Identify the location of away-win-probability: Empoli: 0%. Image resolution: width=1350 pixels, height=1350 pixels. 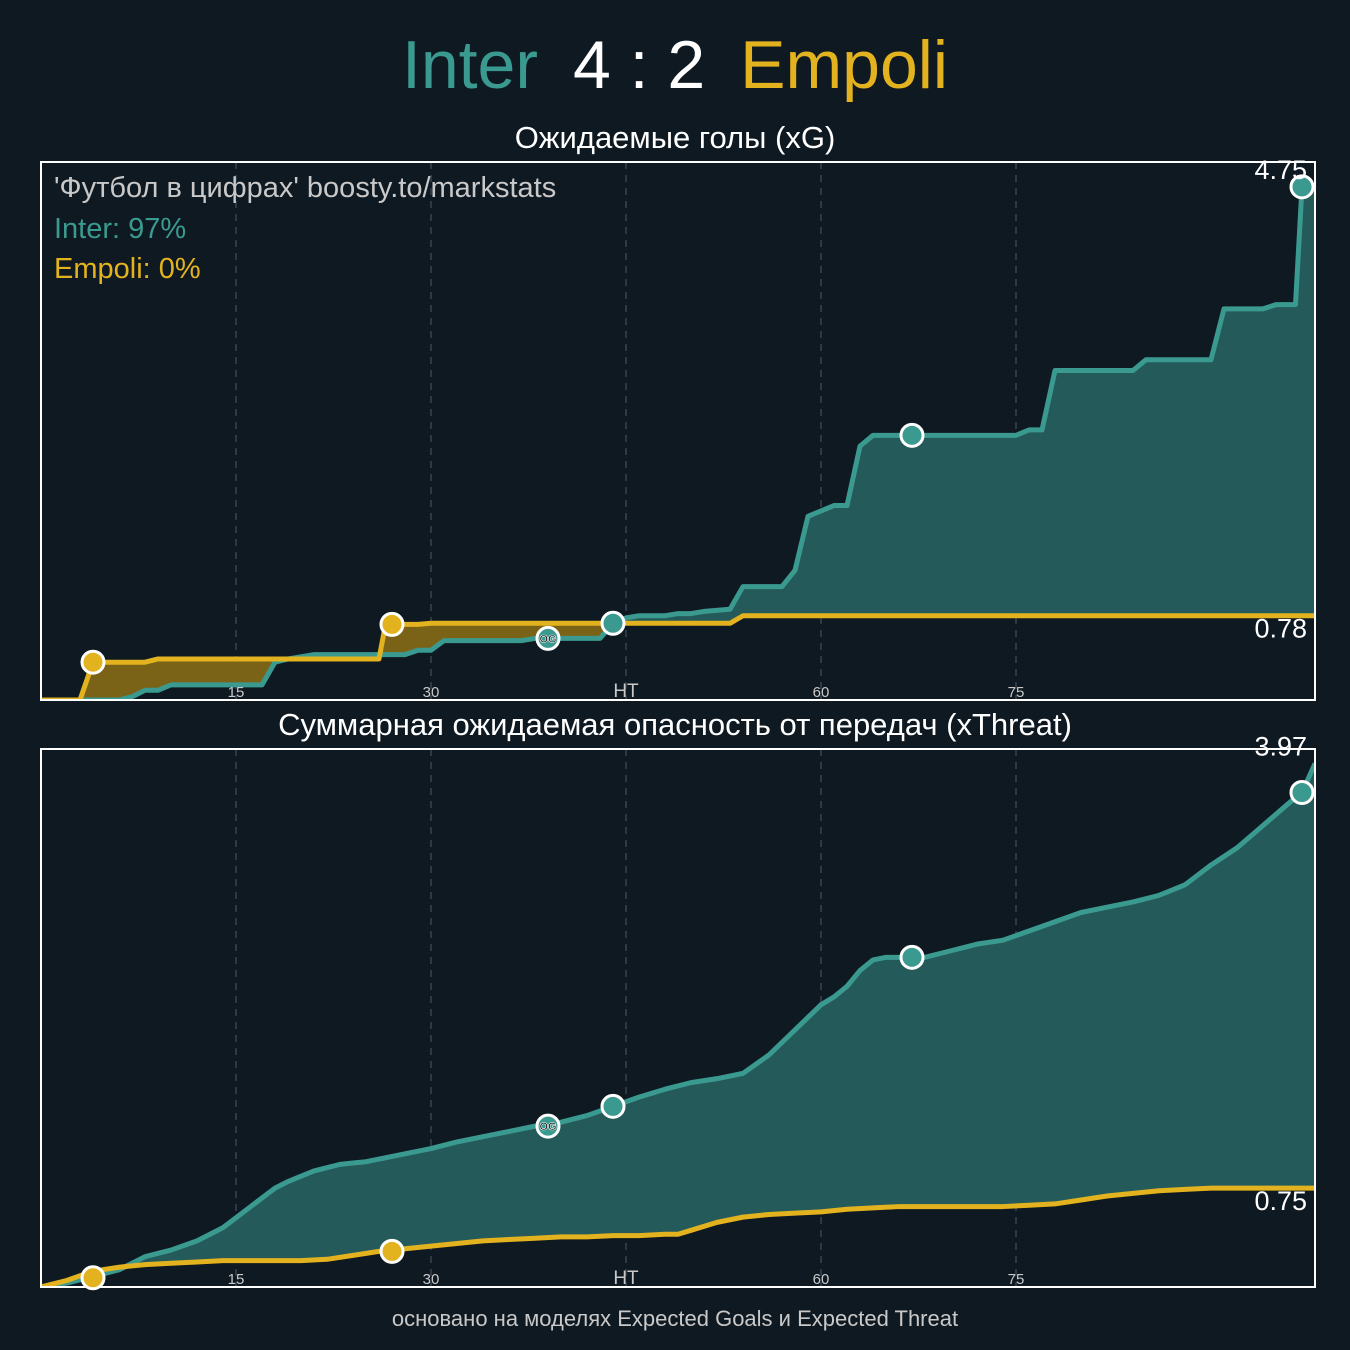
(127, 269).